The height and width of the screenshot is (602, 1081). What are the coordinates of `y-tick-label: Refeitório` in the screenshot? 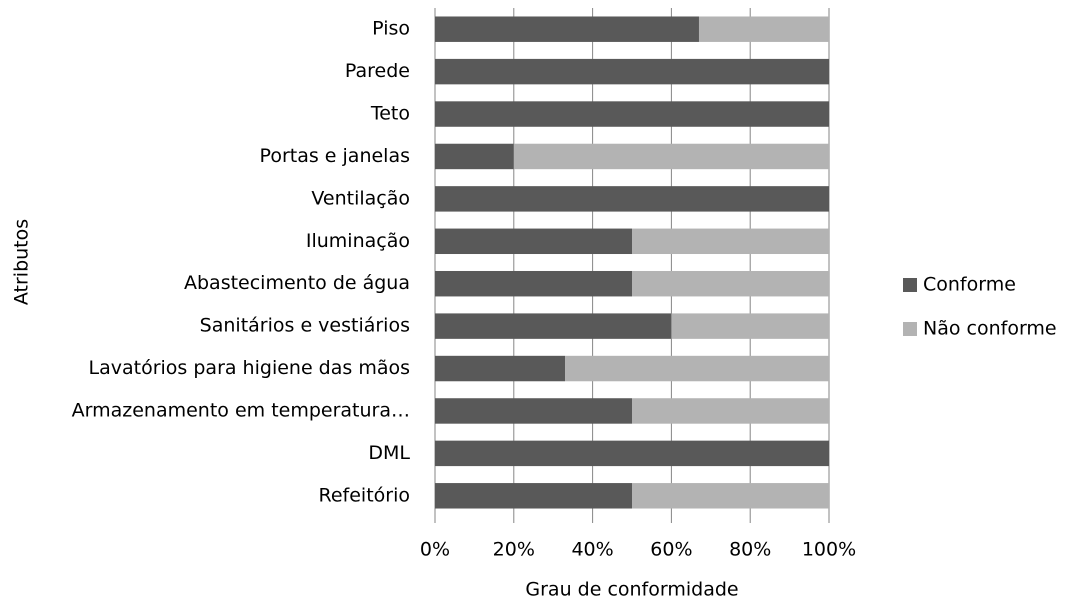 It's located at (364, 495).